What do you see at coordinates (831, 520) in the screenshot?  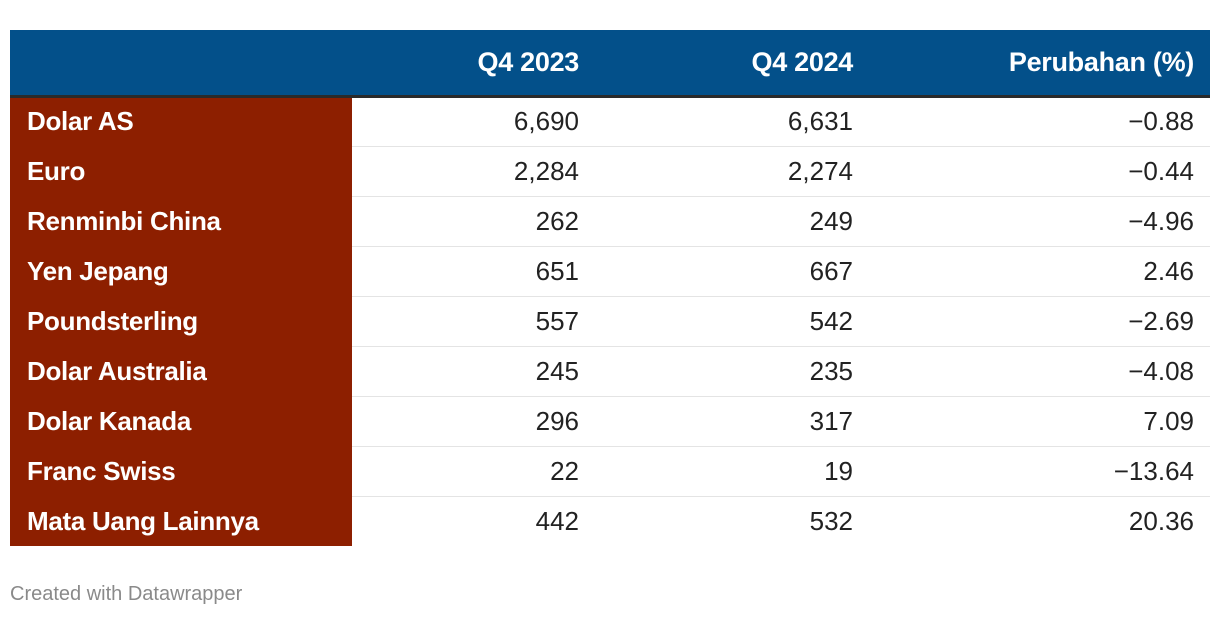 I see `cell-q4-2024: 532` at bounding box center [831, 520].